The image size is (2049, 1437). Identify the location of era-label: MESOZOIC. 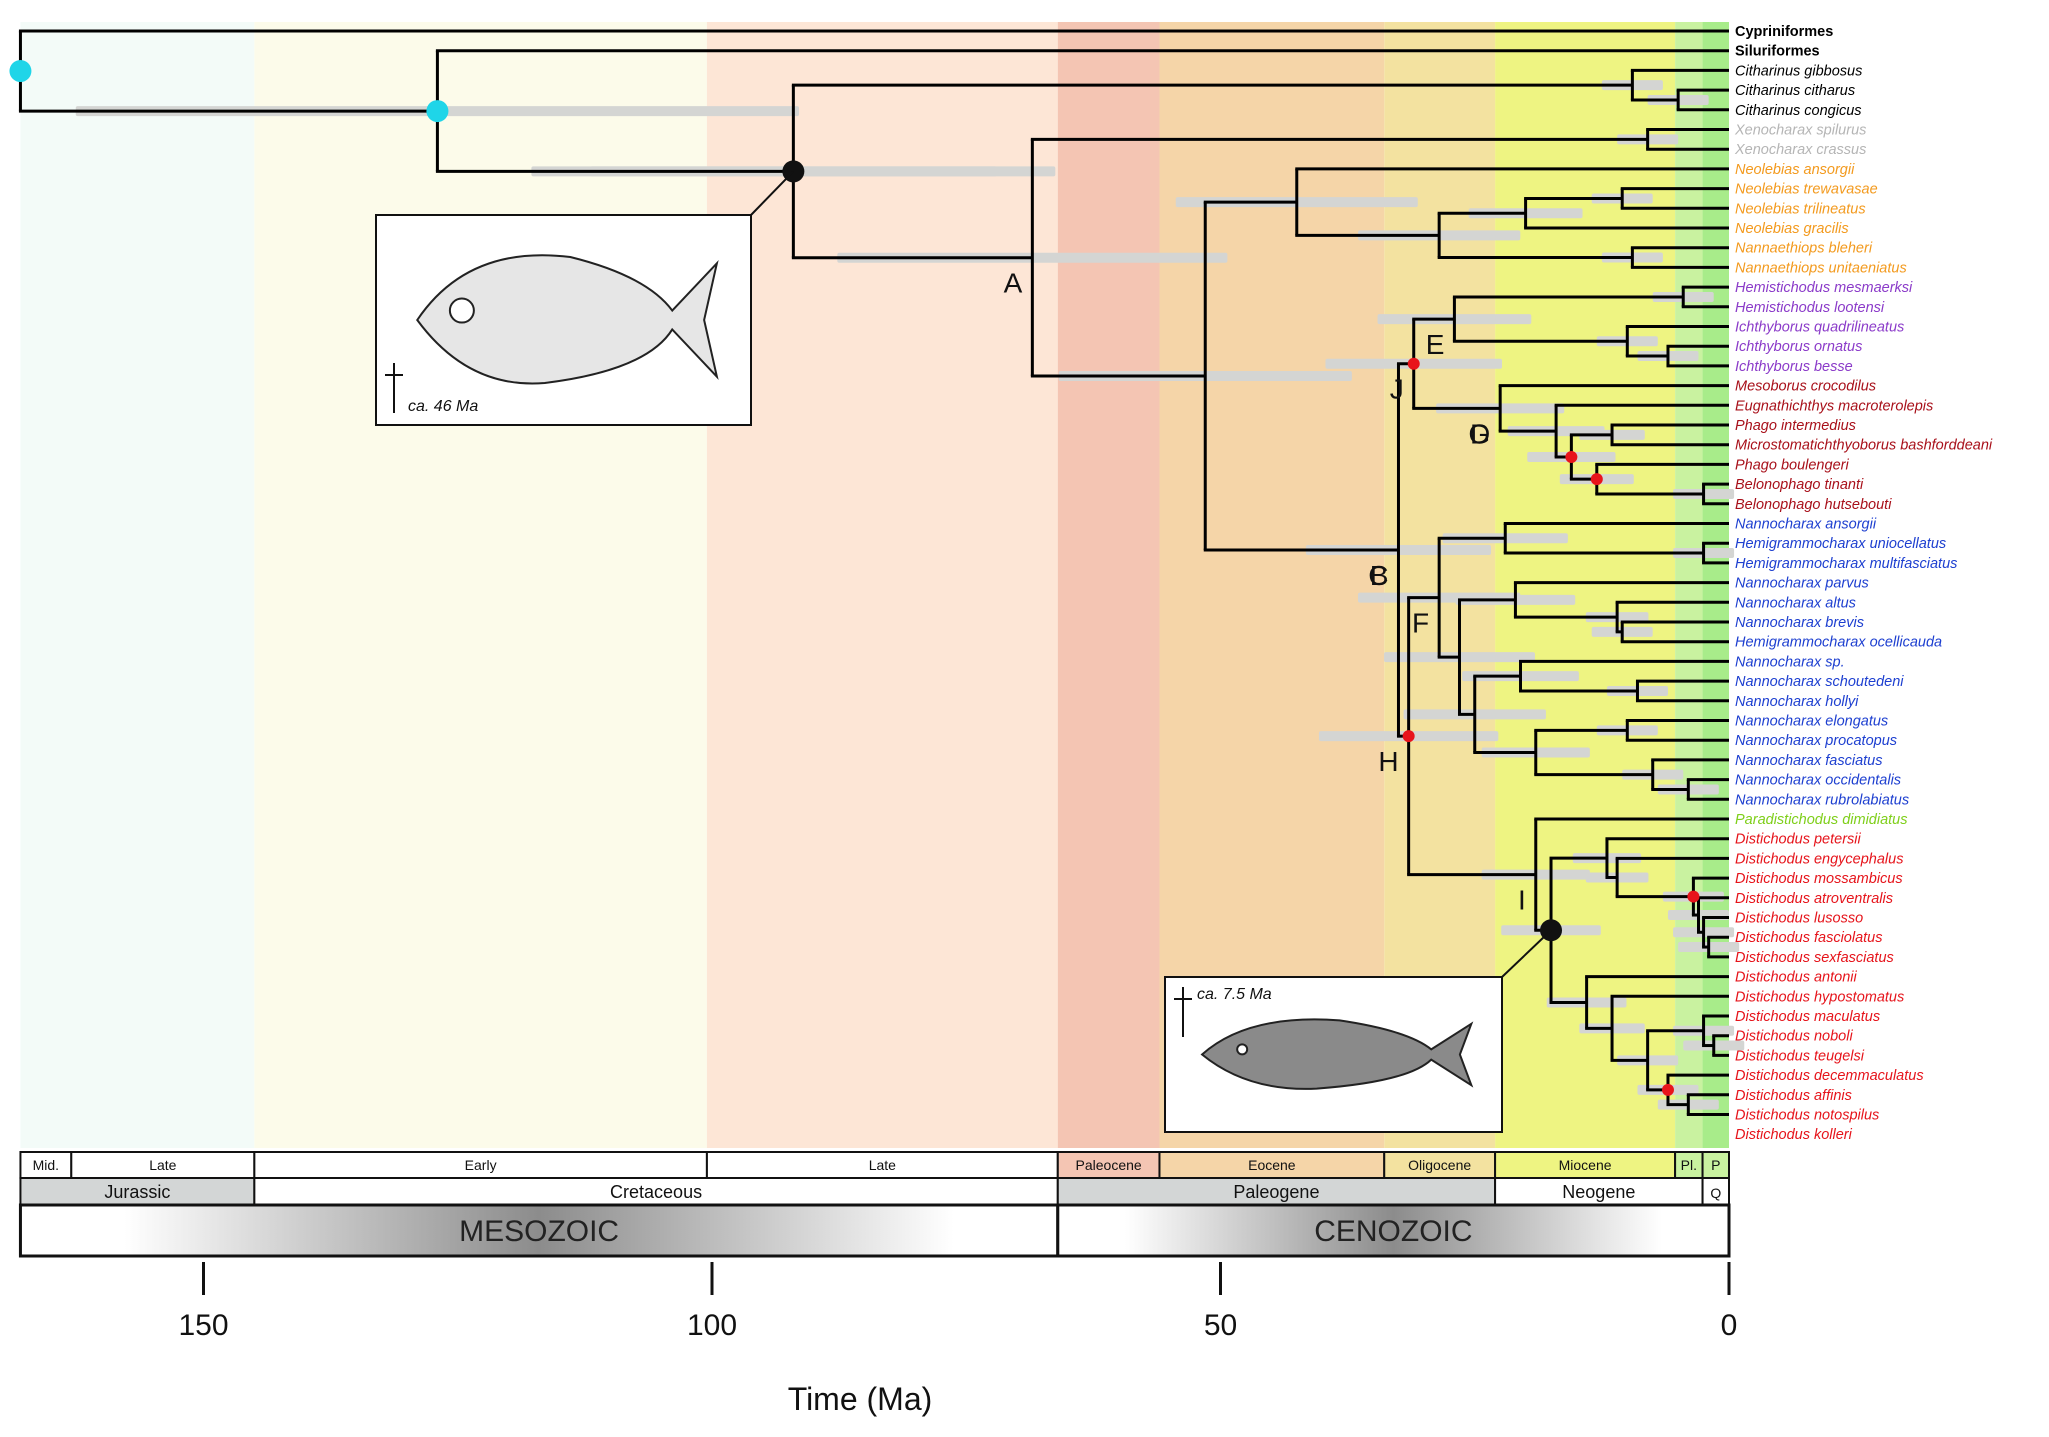
(539, 1231).